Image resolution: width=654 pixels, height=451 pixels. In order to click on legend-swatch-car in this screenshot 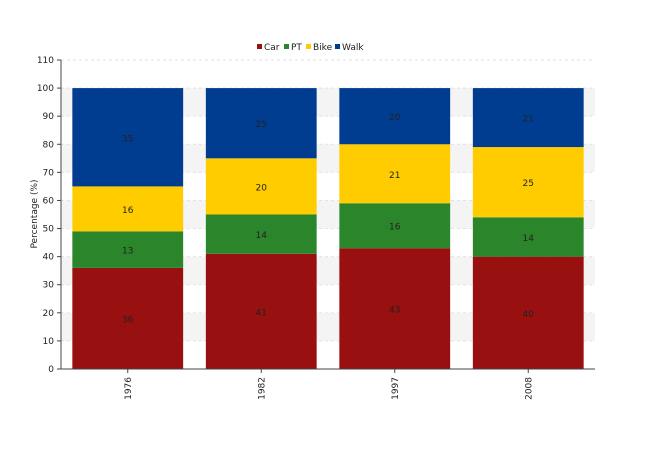, I will do `click(259, 46)`.